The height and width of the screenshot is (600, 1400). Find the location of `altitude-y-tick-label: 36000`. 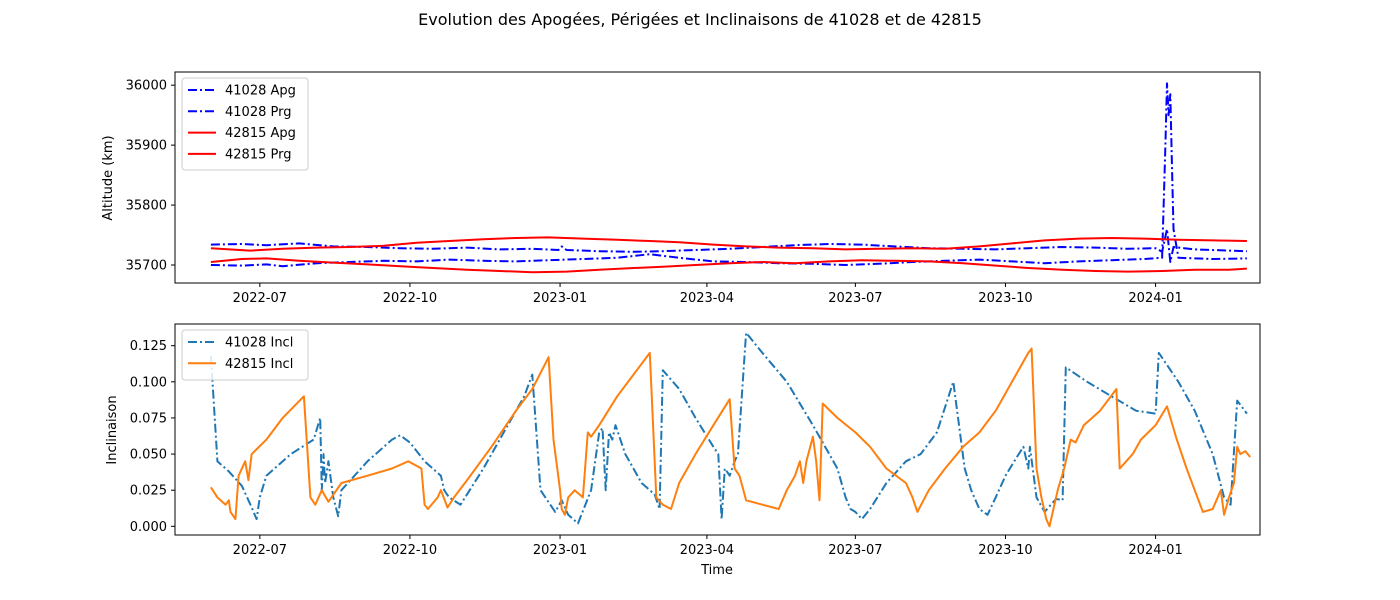

altitude-y-tick-label: 36000 is located at coordinates (146, 86).